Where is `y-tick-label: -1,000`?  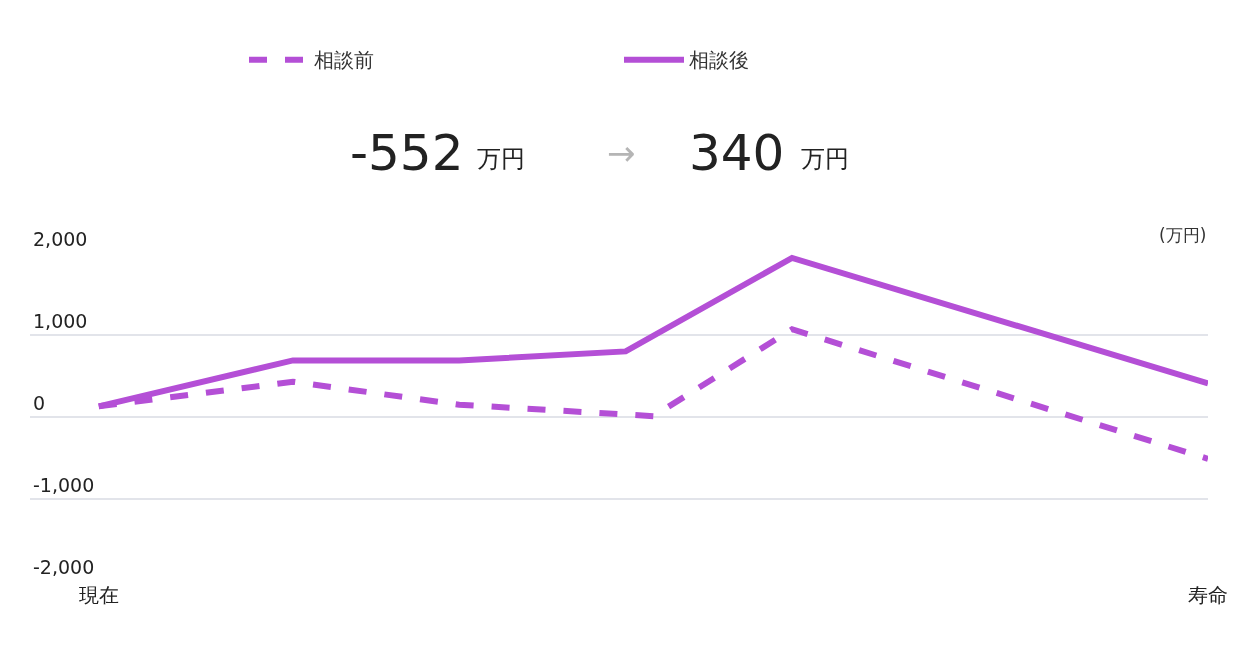 y-tick-label: -1,000 is located at coordinates (64, 485).